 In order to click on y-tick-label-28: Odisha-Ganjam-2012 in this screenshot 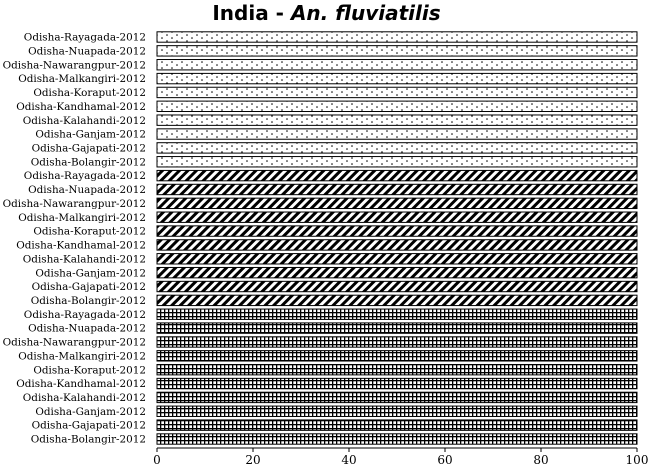, I will do `click(90, 412)`.